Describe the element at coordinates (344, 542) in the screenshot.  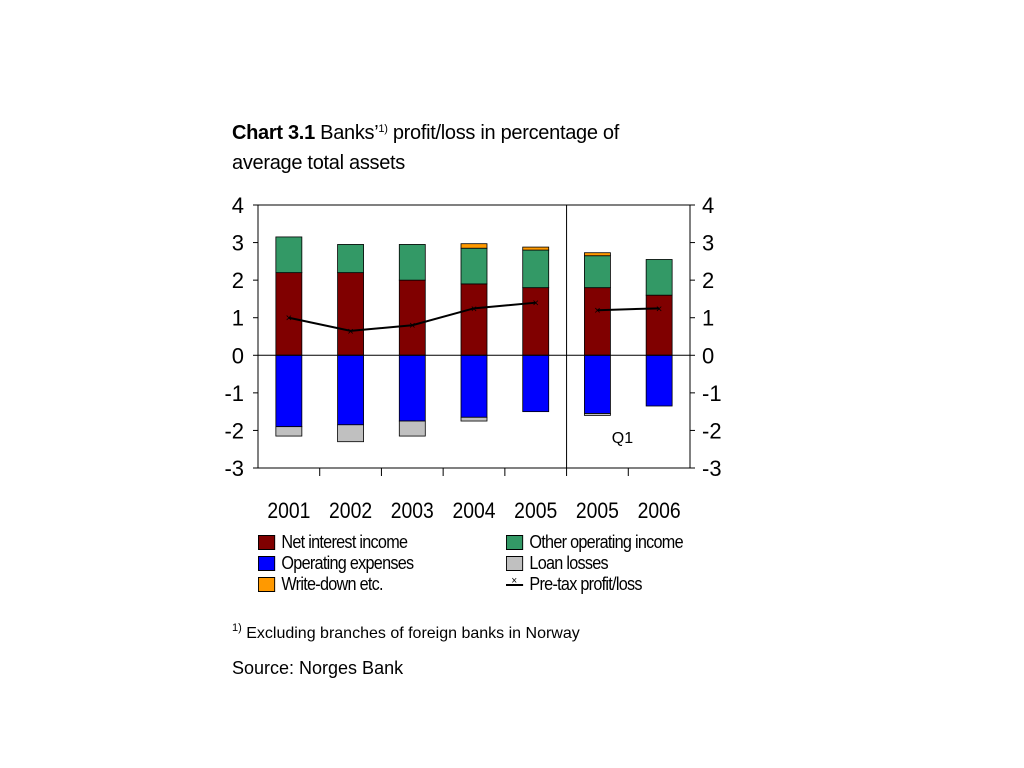
I see `legend-label: Net interest income` at that location.